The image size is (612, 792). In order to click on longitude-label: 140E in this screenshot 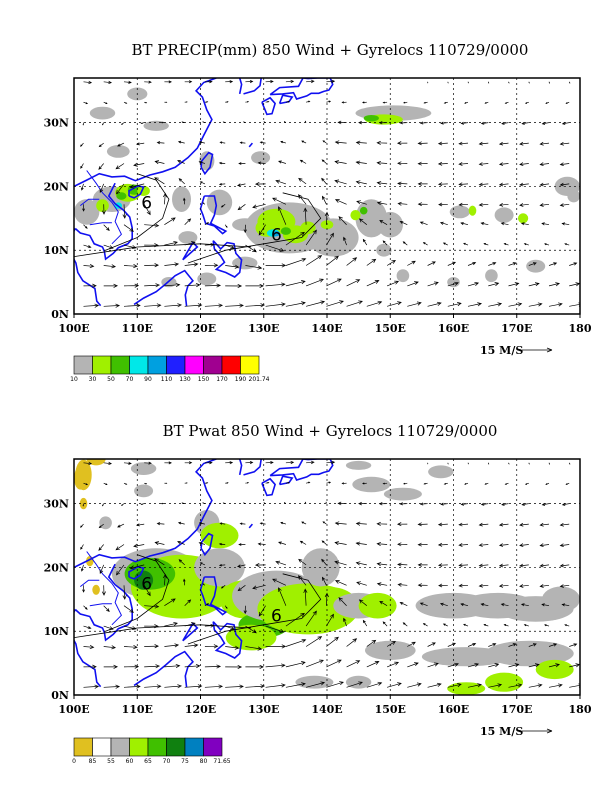, I will do `click(326, 328)`.